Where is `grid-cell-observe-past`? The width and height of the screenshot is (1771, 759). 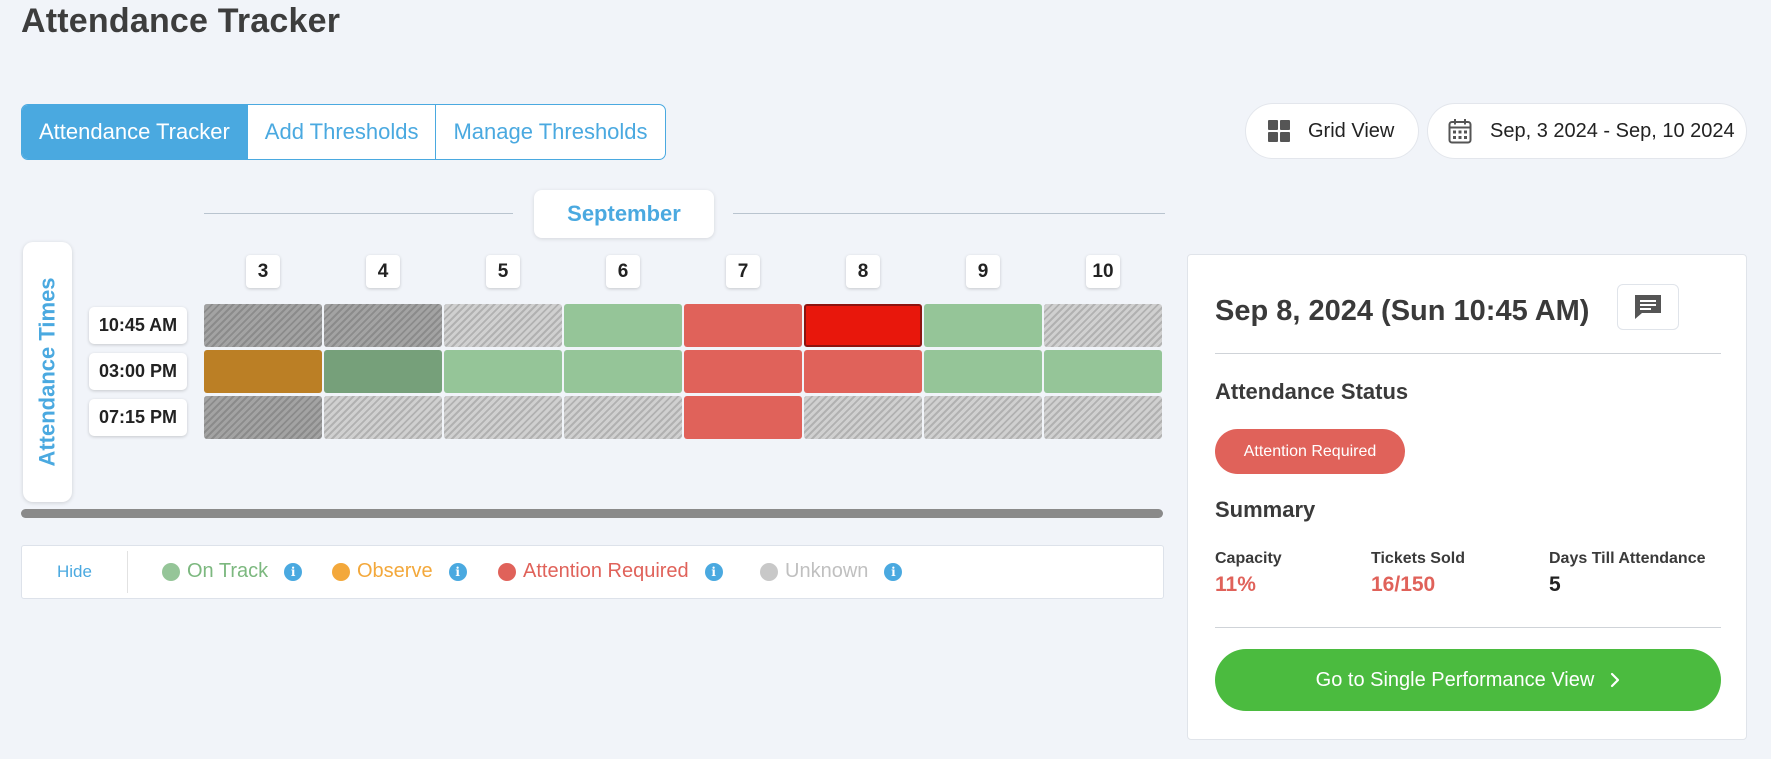 grid-cell-observe-past is located at coordinates (263, 371).